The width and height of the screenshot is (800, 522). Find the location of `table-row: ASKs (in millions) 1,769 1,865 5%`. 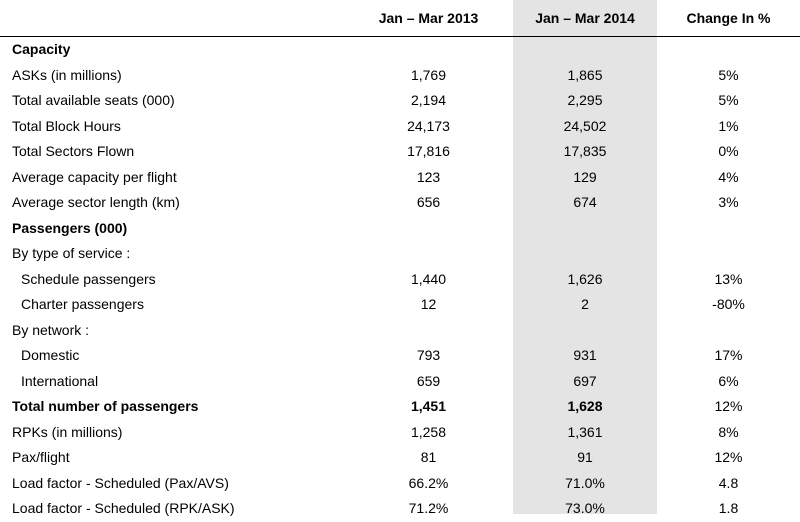

table-row: ASKs (in millions) 1,769 1,865 5% is located at coordinates (400, 76).